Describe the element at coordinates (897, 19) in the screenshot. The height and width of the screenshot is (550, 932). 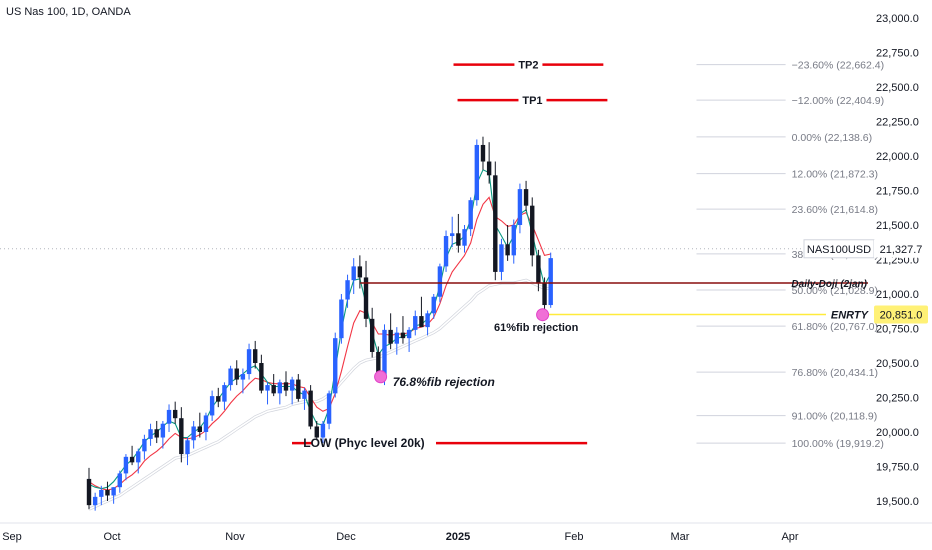
I see `y-tick-label: 23,000.0` at that location.